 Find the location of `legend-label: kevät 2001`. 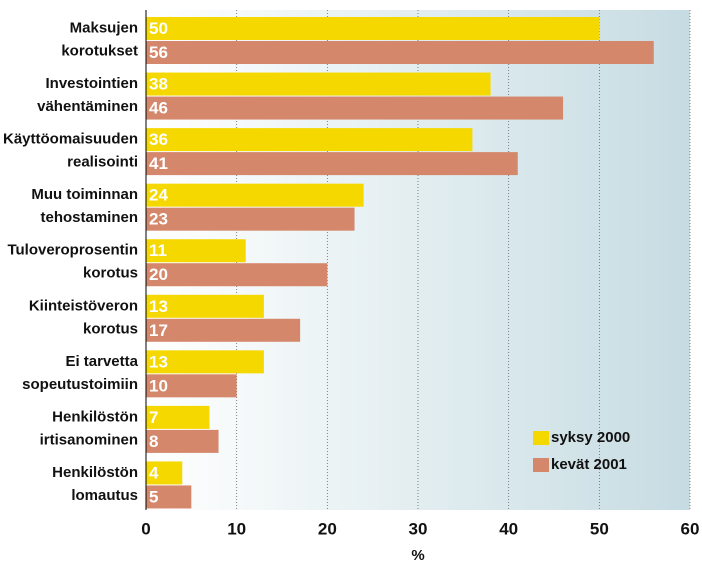

legend-label: kevät 2001 is located at coordinates (589, 464).